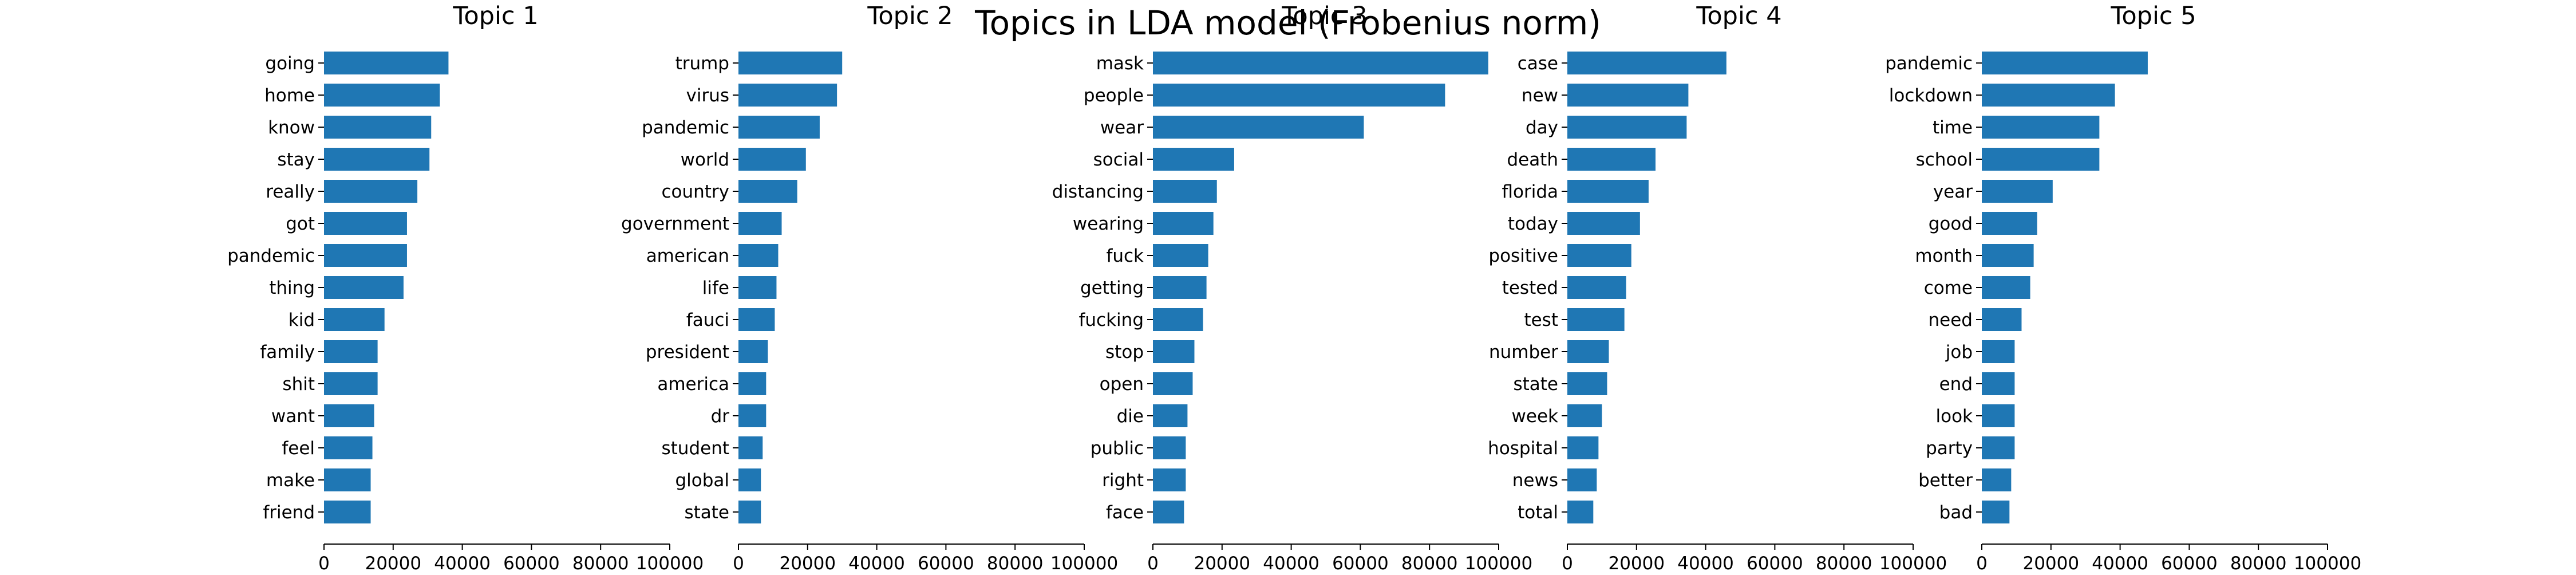 The image size is (2576, 575). Describe the element at coordinates (1118, 159) in the screenshot. I see `category-label: social` at that location.